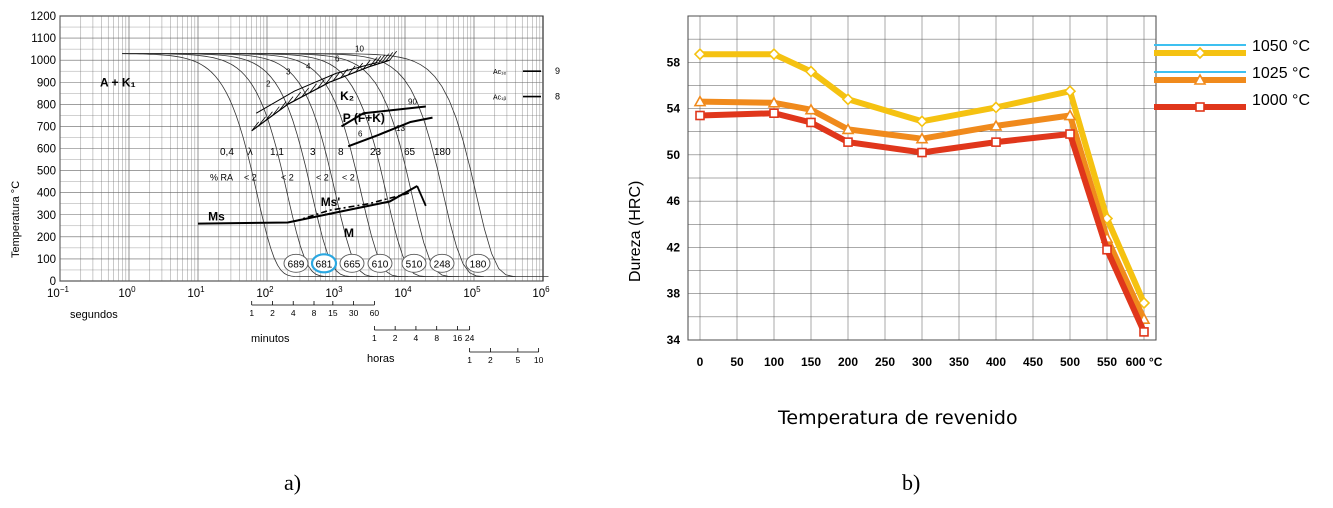 Image resolution: width=1333 pixels, height=508 pixels. Describe the element at coordinates (412, 101) in the screenshot. I see `curve-label: 90` at that location.